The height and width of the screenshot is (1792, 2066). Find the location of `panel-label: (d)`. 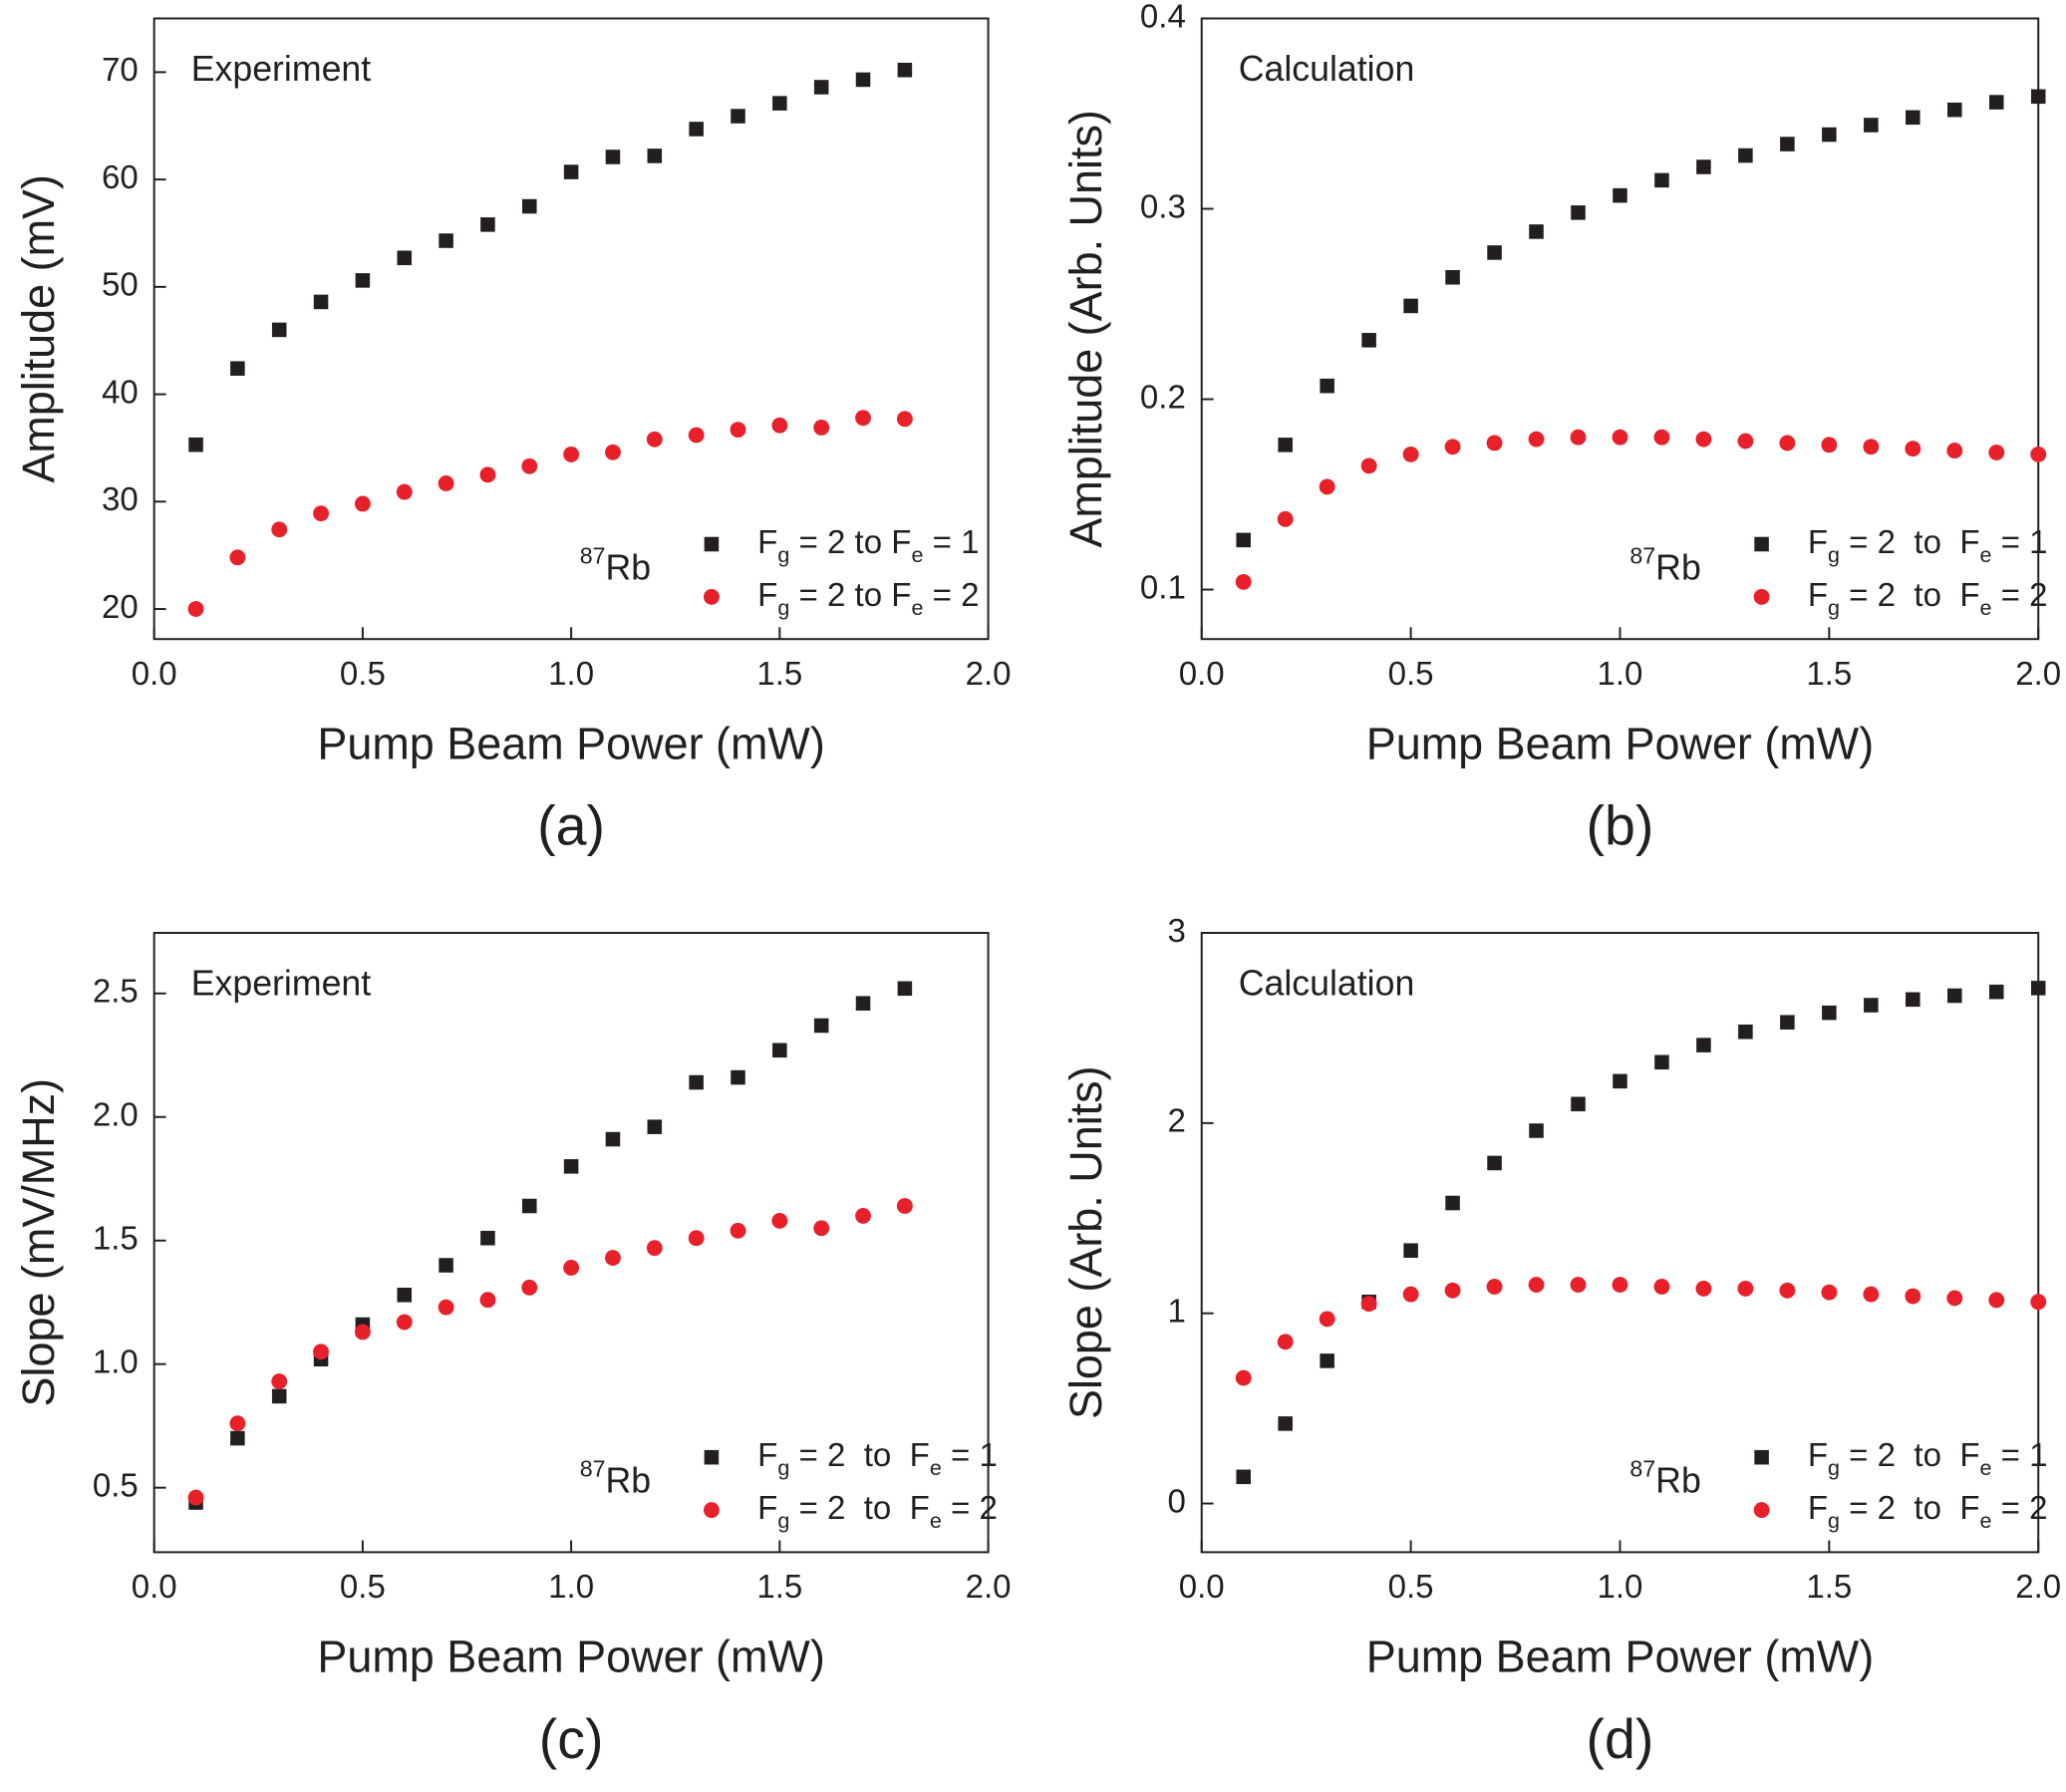

panel-label: (d) is located at coordinates (1620, 1739).